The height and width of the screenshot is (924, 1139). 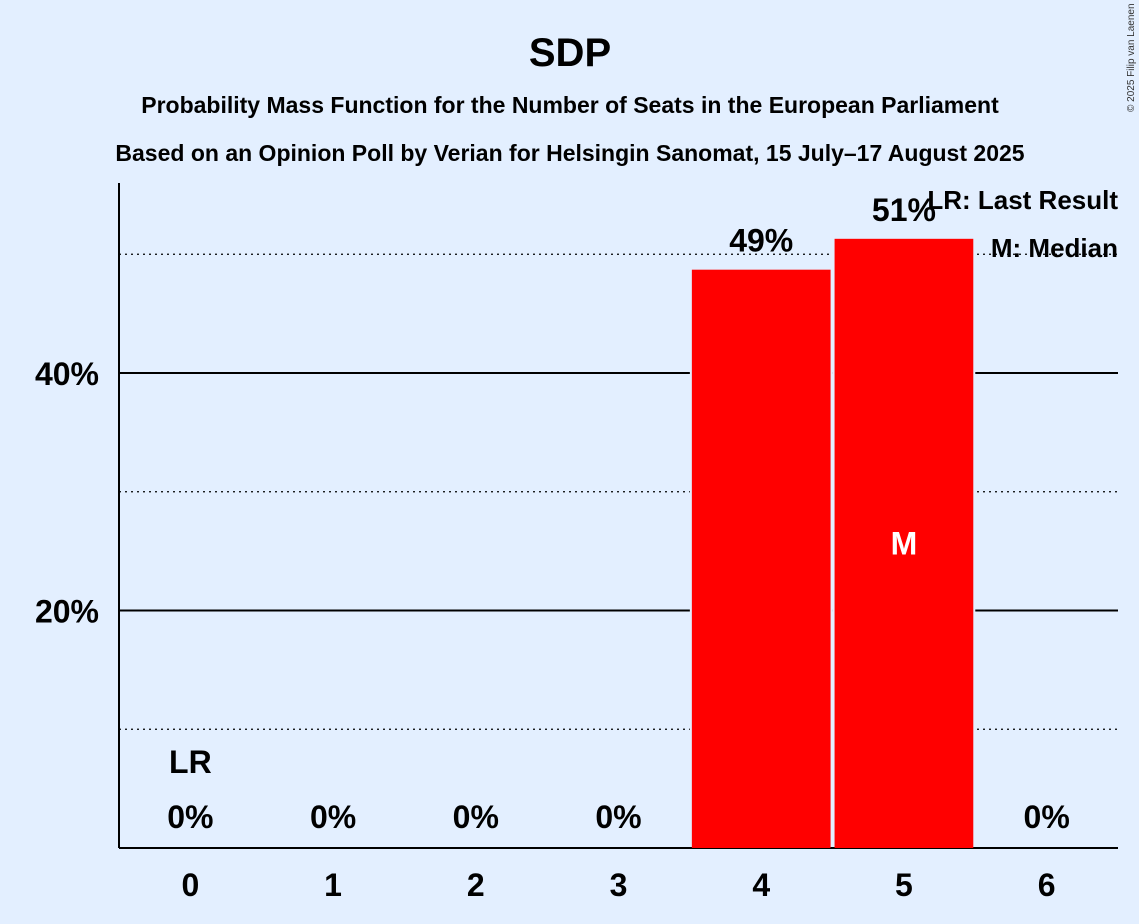 I want to click on x-tick-label: 0, so click(x=190, y=885).